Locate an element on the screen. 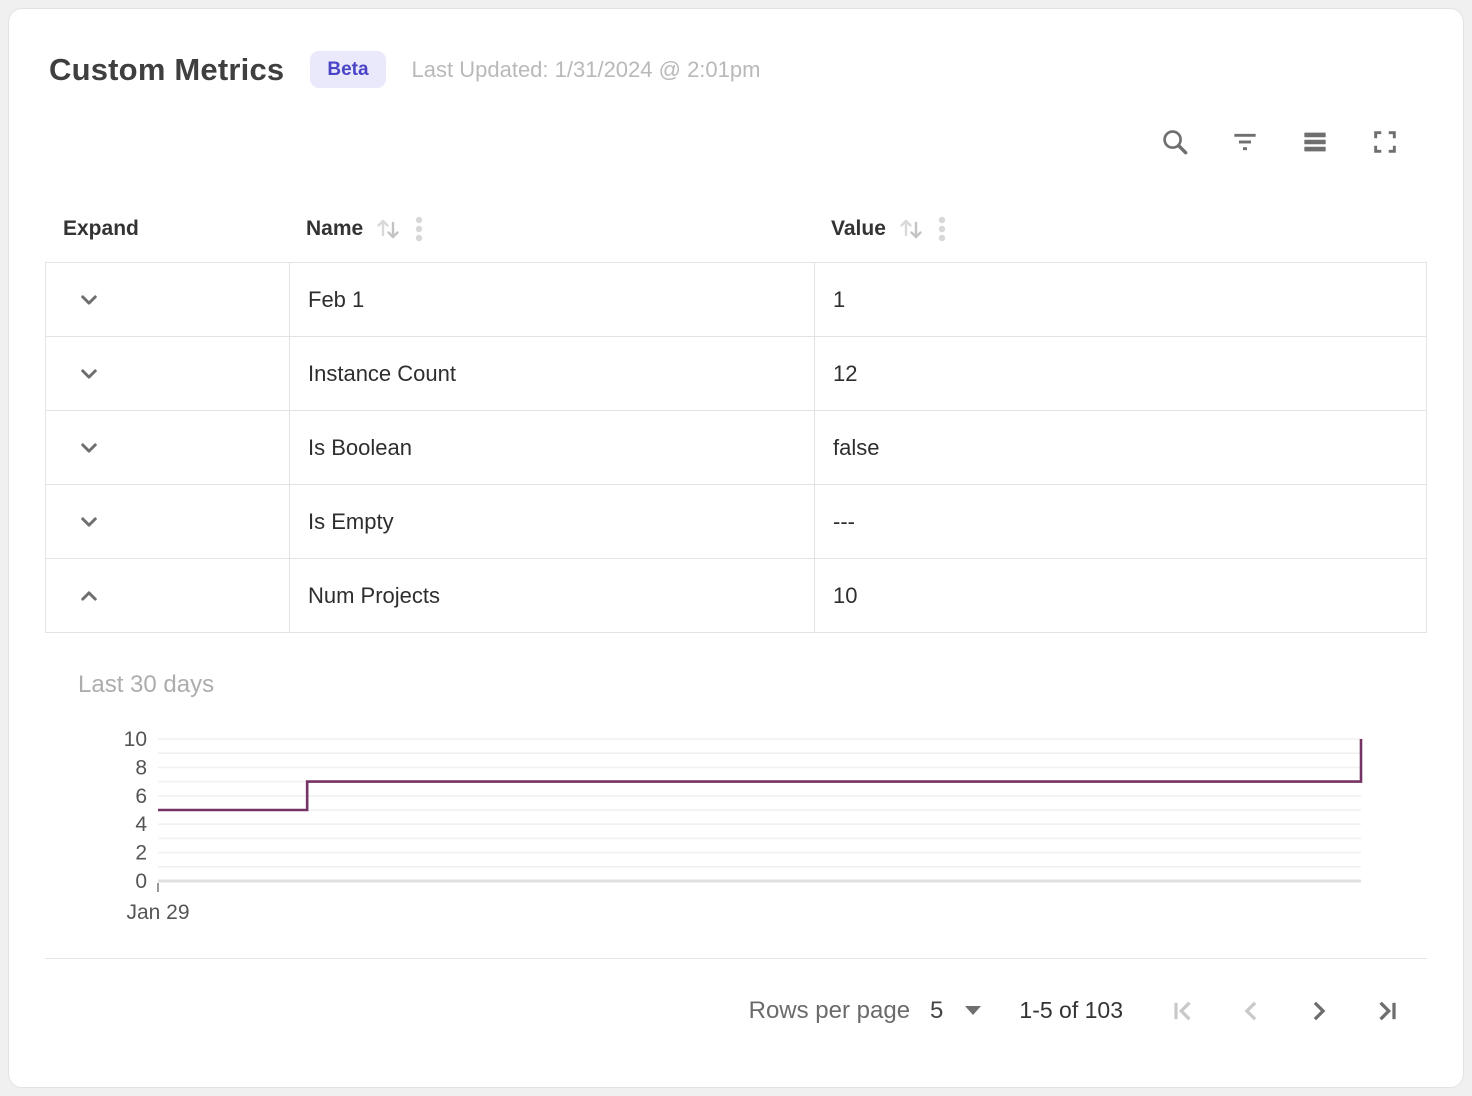 The height and width of the screenshot is (1096, 1472). rows-per-page-value: 5 is located at coordinates (937, 1010).